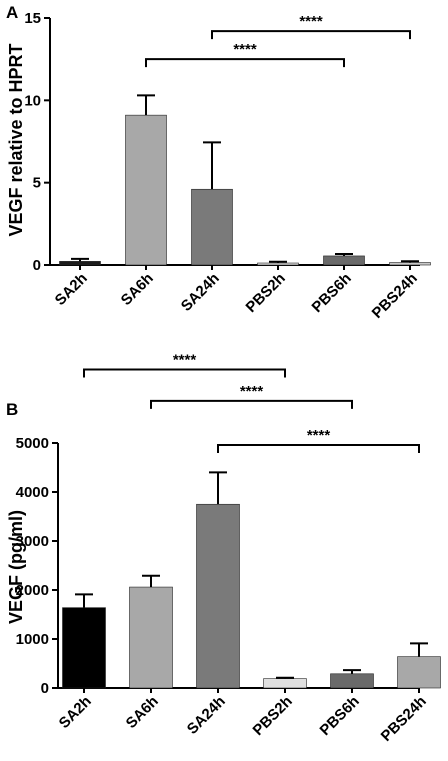  What do you see at coordinates (32, 443) in the screenshot?
I see `y-tick-label: 5000` at bounding box center [32, 443].